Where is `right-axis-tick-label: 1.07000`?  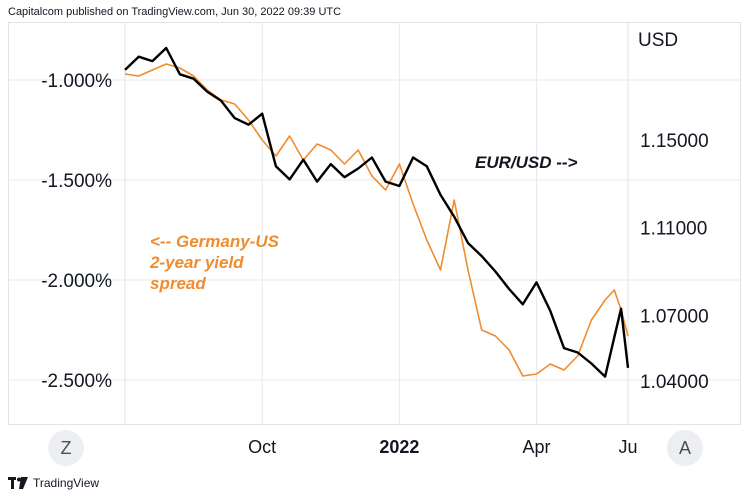 right-axis-tick-label: 1.07000 is located at coordinates (674, 316).